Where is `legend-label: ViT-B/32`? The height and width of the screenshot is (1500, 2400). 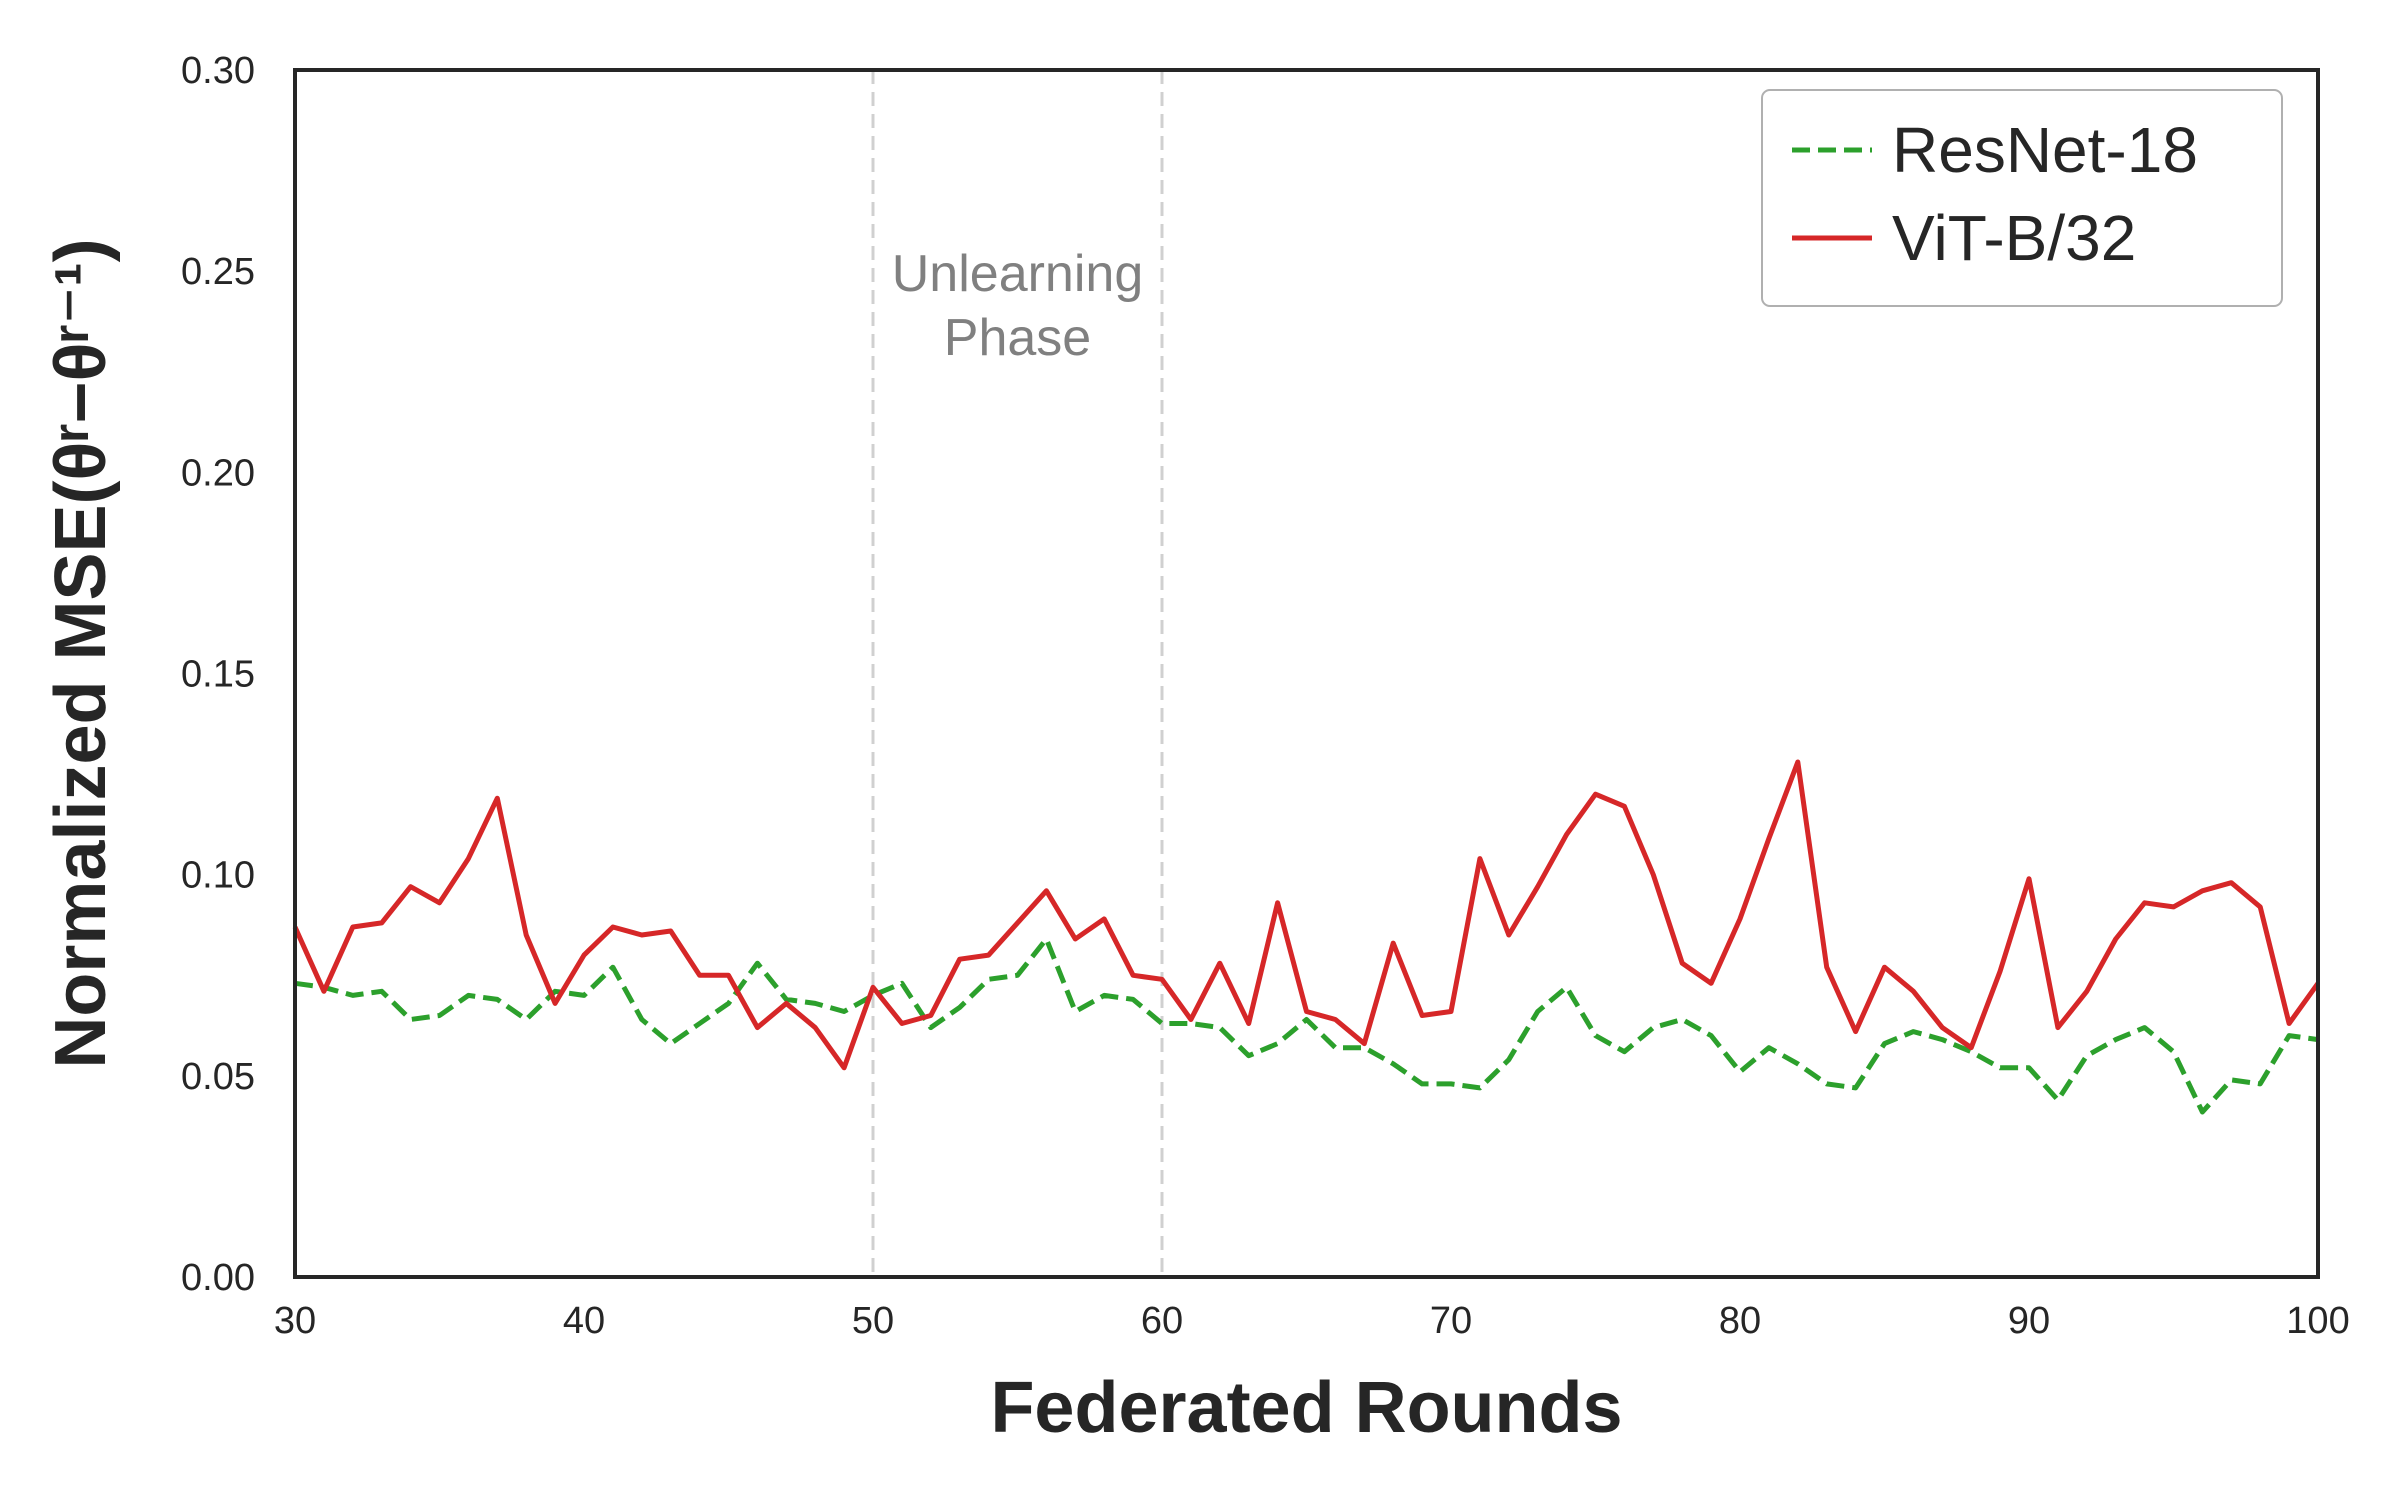 legend-label: ViT-B/32 is located at coordinates (2014, 238).